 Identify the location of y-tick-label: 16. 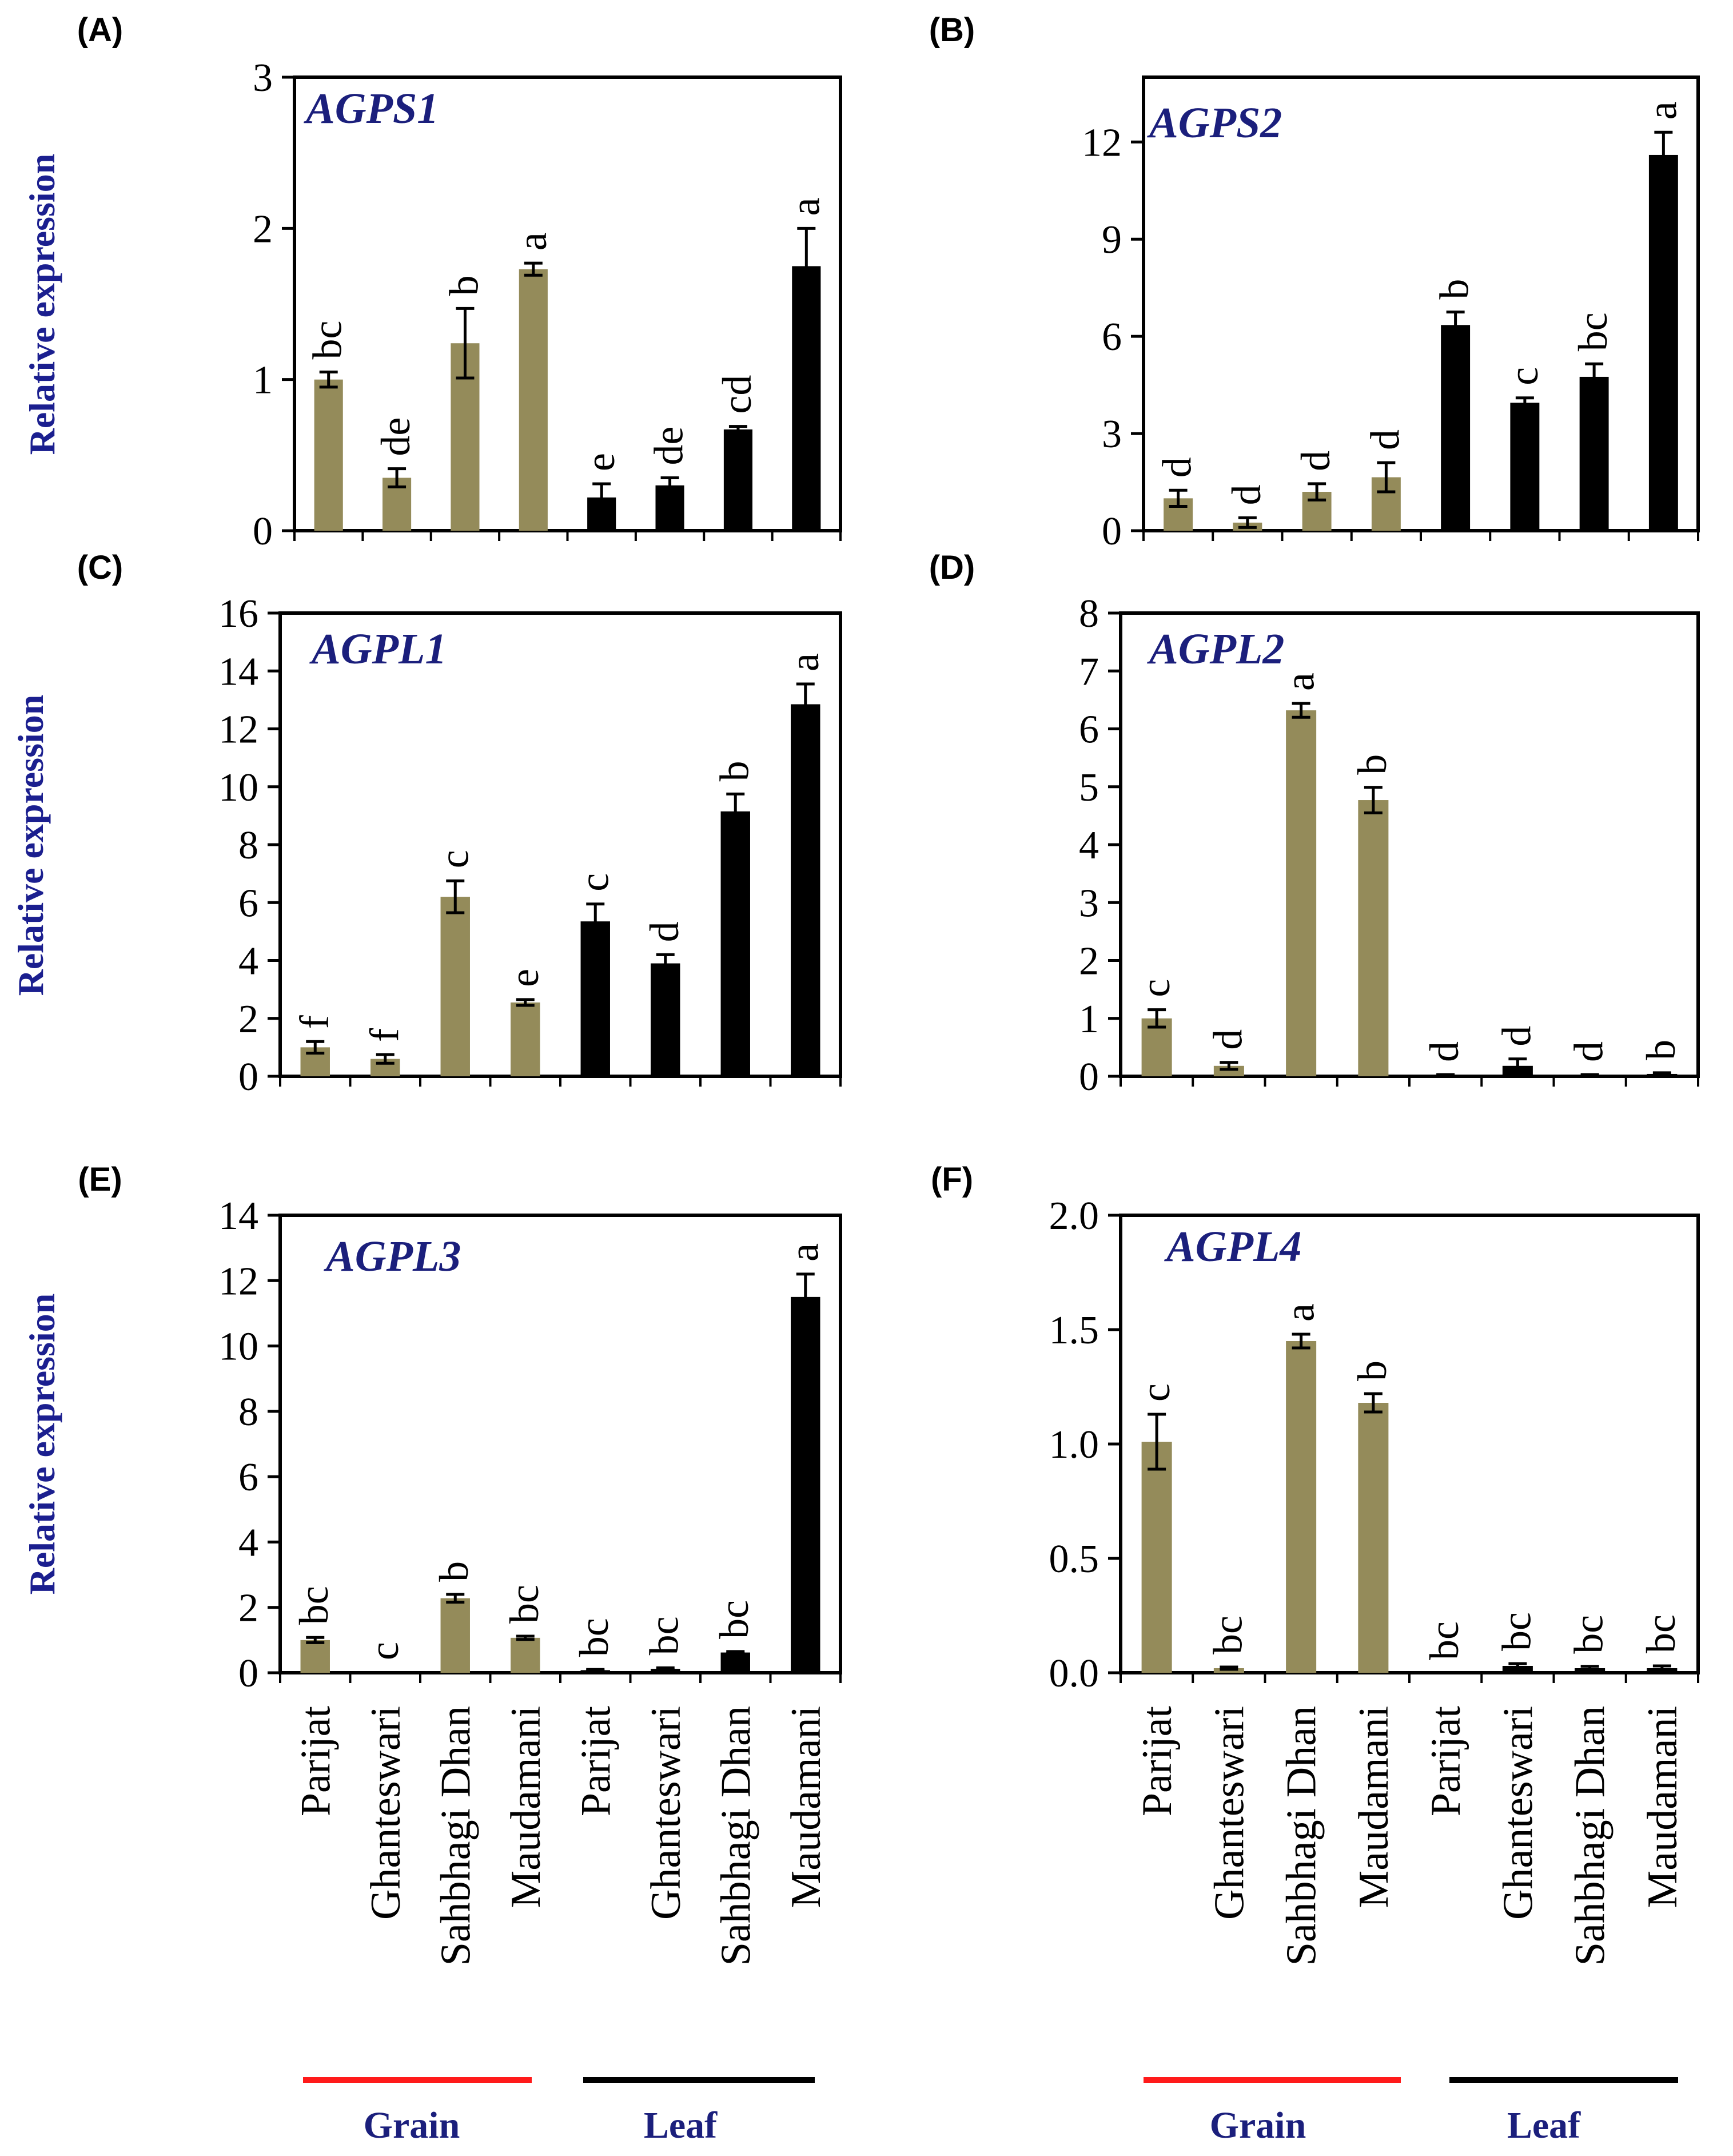
(238, 614).